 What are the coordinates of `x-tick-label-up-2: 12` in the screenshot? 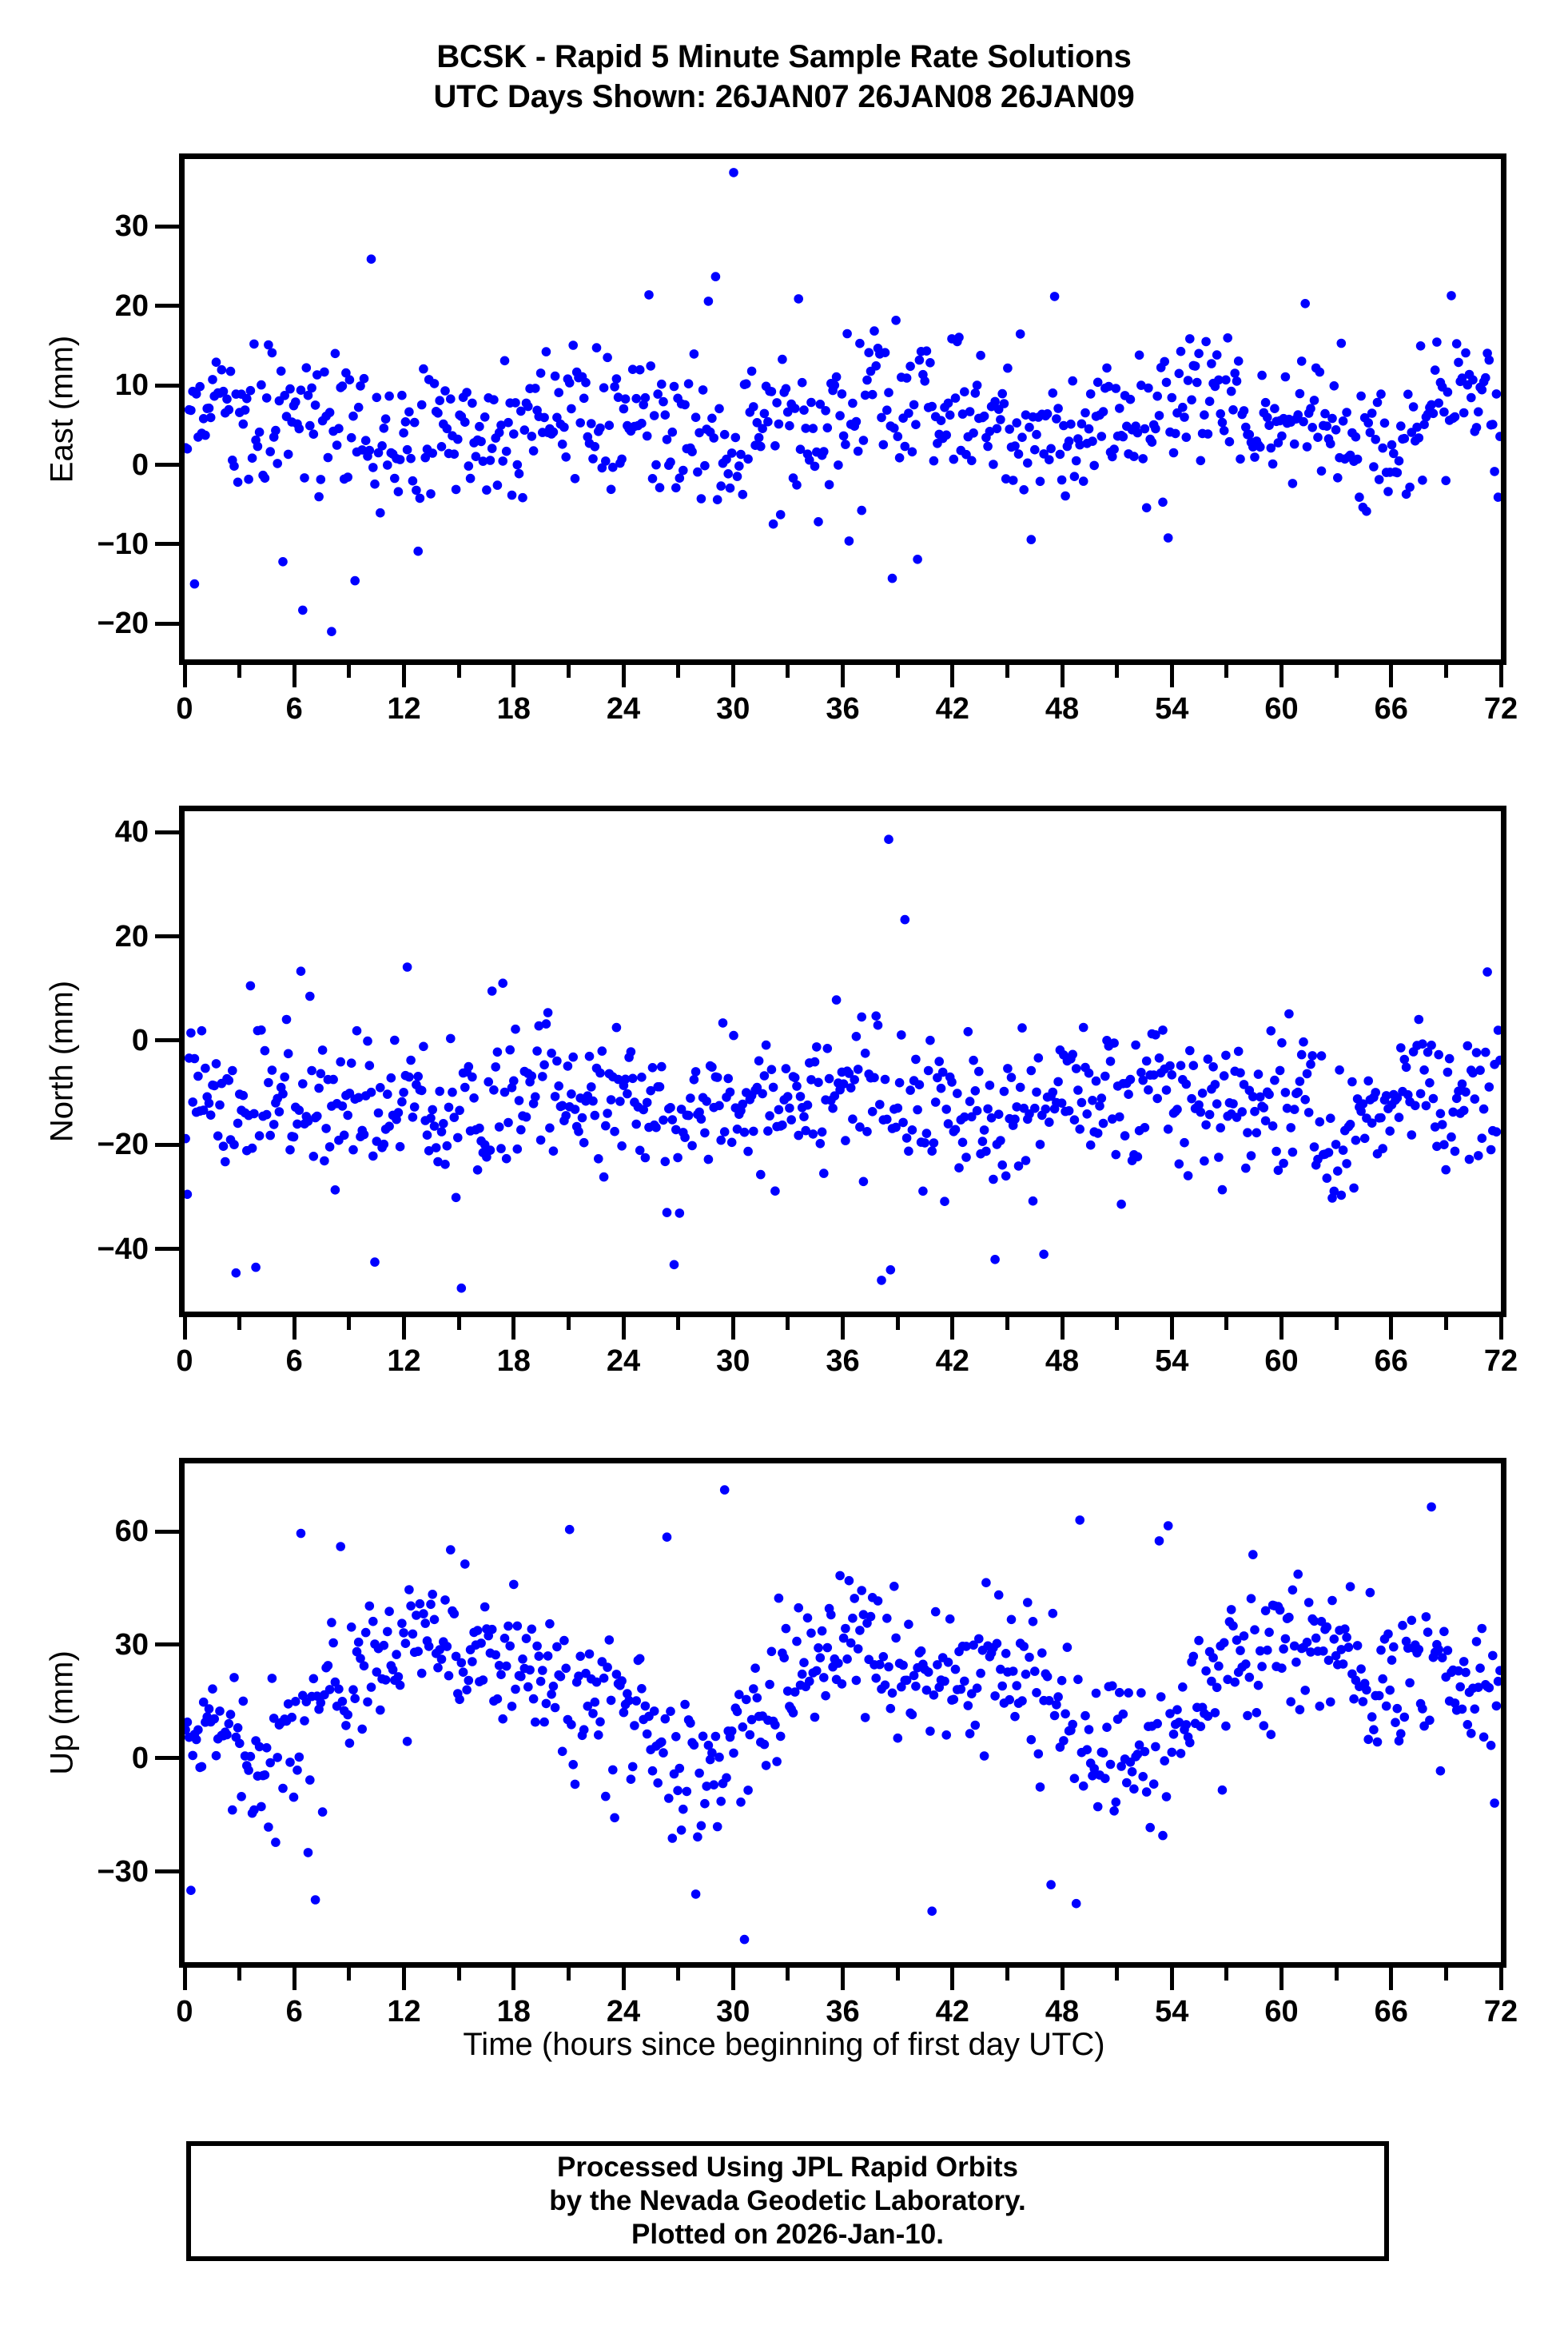 It's located at (404, 2011).